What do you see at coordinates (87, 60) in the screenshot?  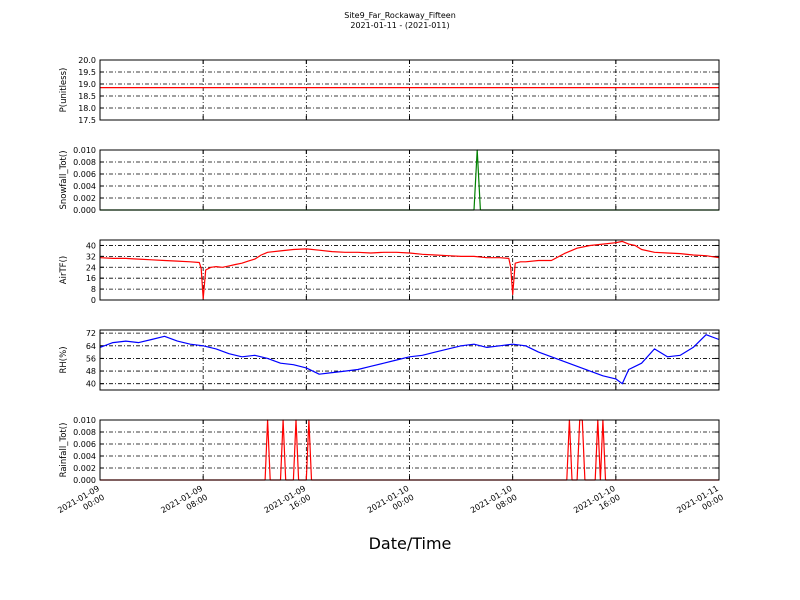 I see `y-tick-label: 20.0` at bounding box center [87, 60].